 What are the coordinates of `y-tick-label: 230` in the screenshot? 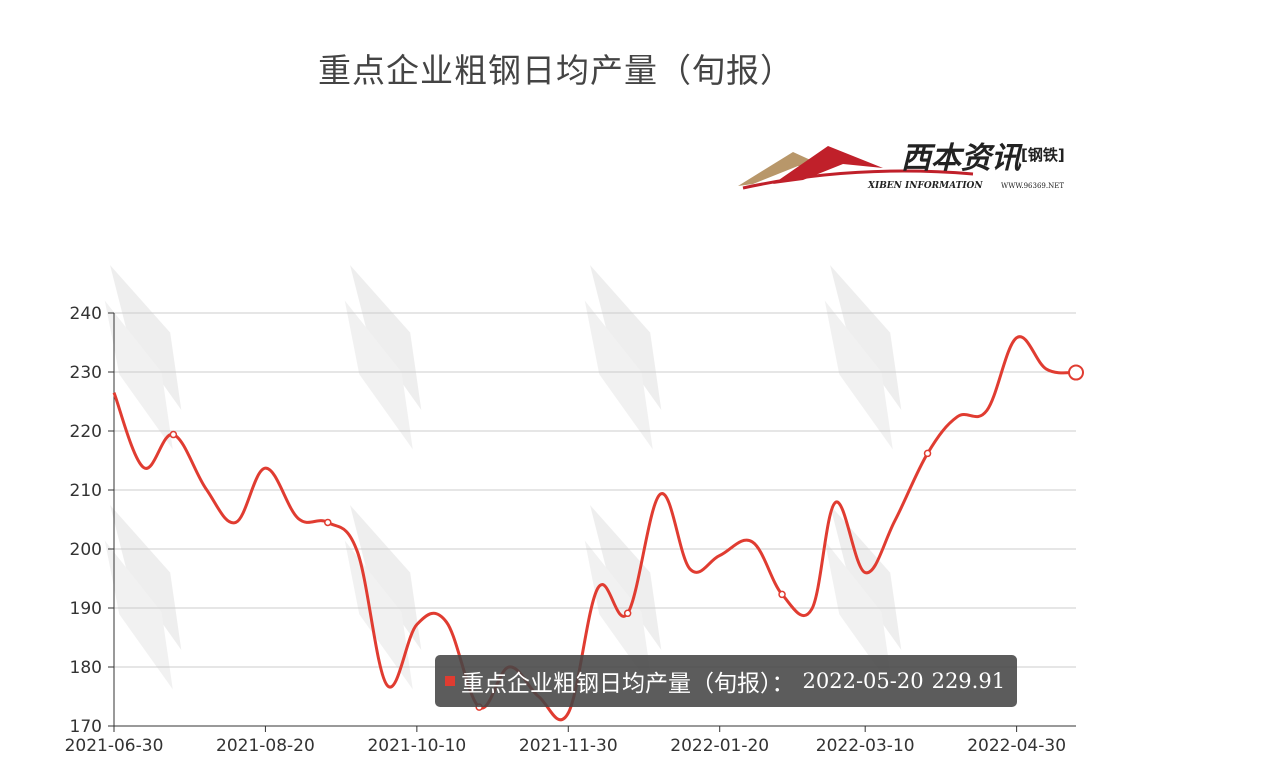 It's located at (86, 373).